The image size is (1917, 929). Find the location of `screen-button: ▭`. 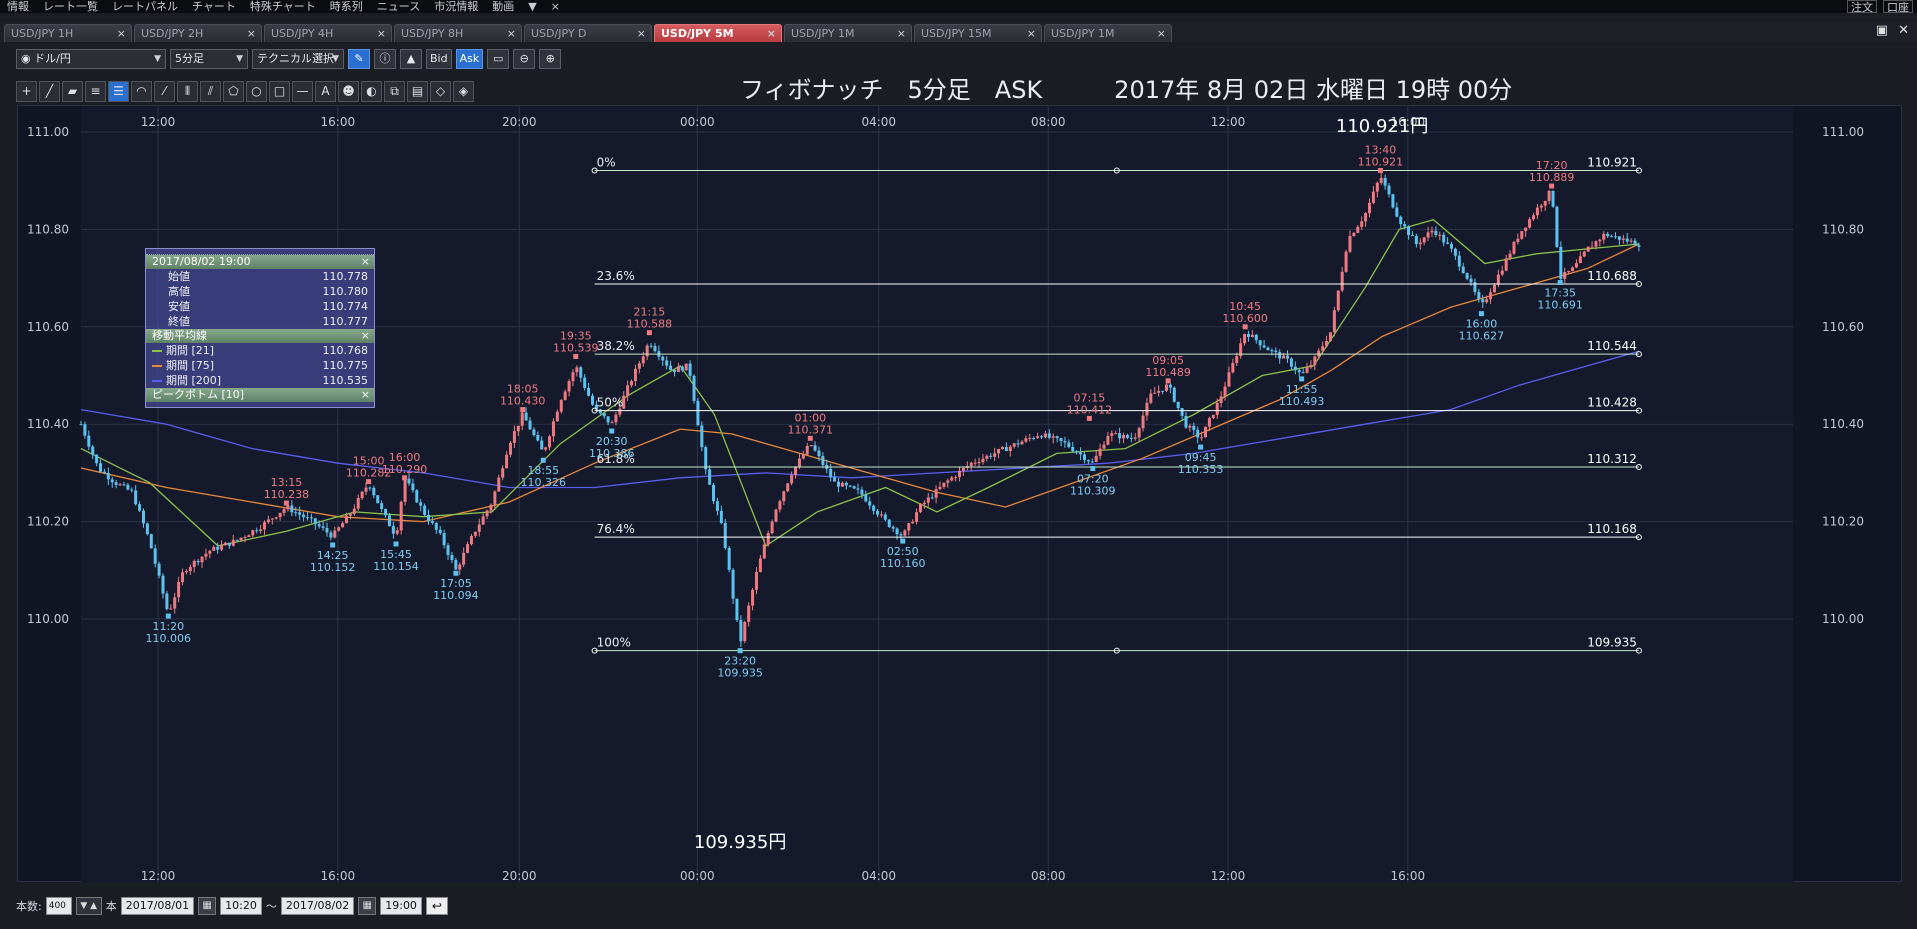

screen-button: ▭ is located at coordinates (498, 59).